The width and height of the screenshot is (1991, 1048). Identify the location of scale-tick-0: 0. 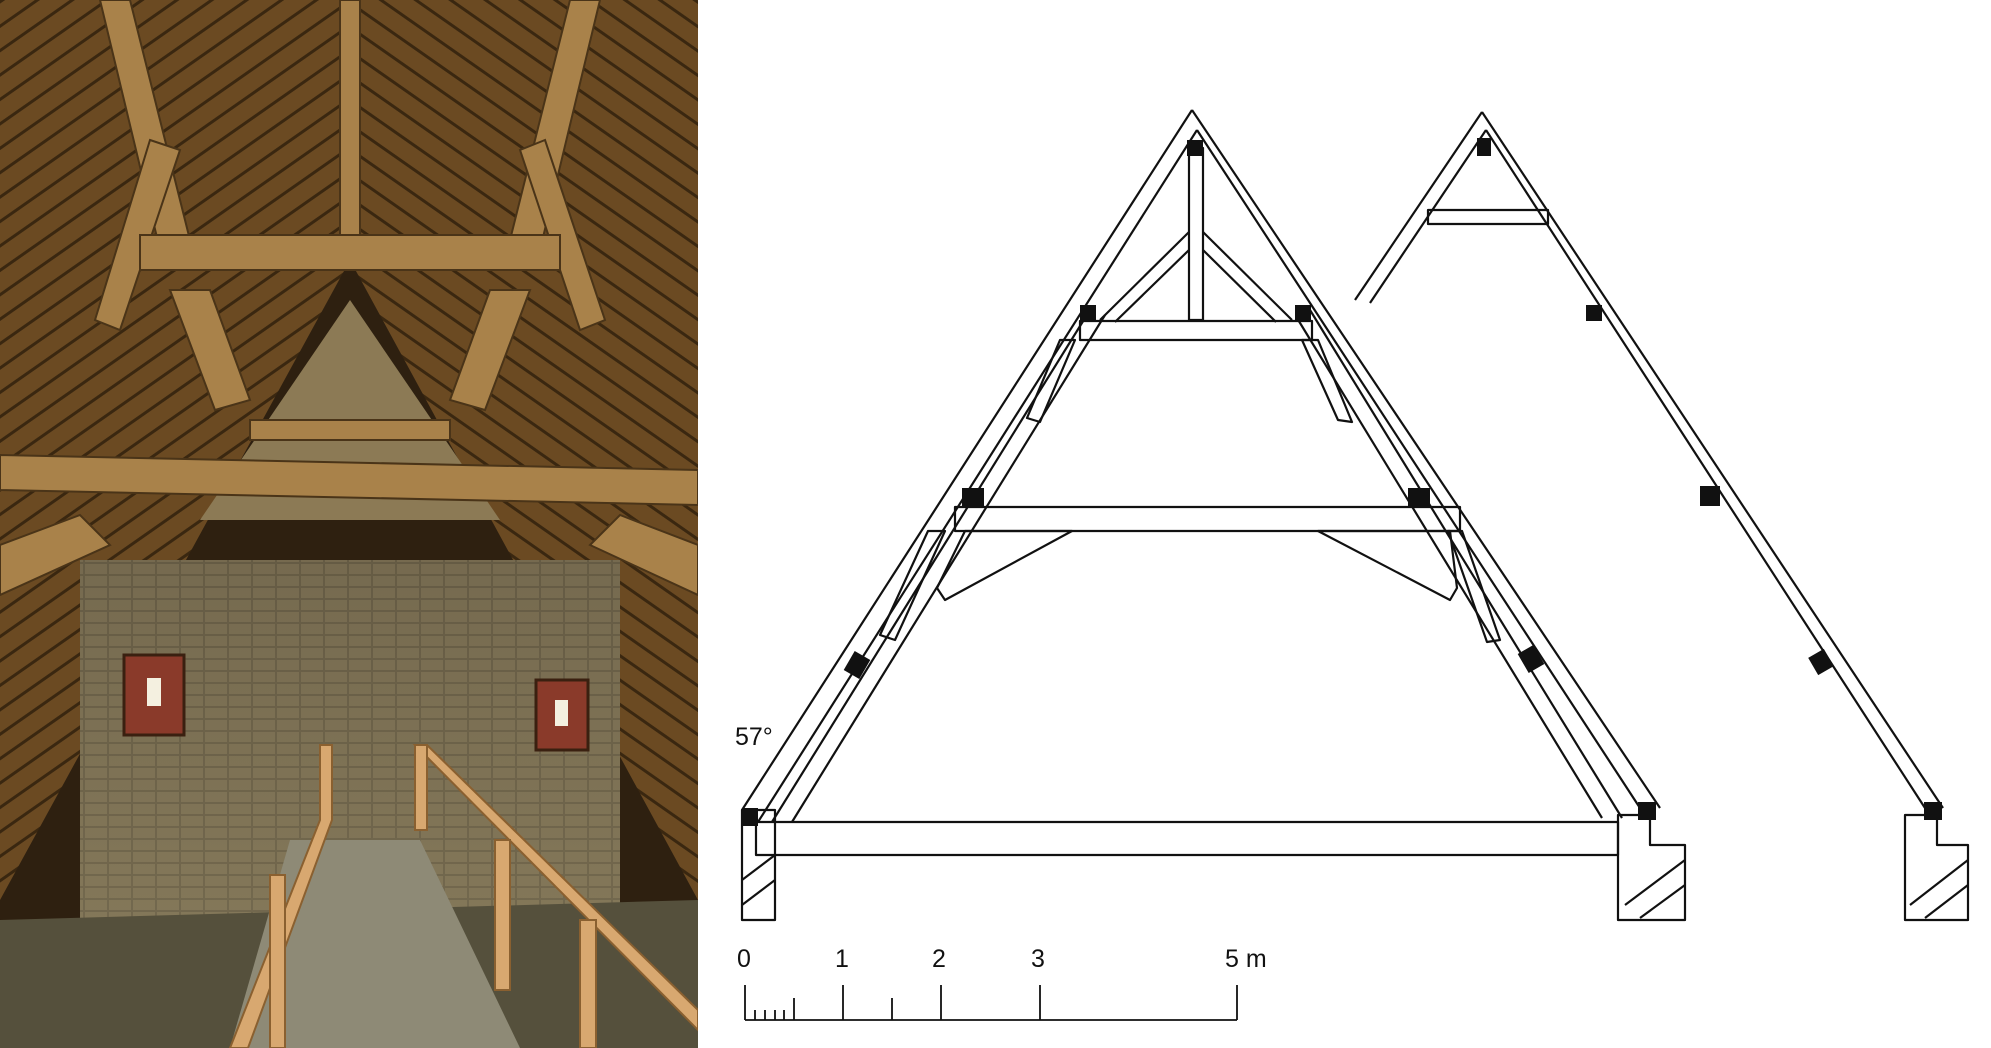
(744, 959).